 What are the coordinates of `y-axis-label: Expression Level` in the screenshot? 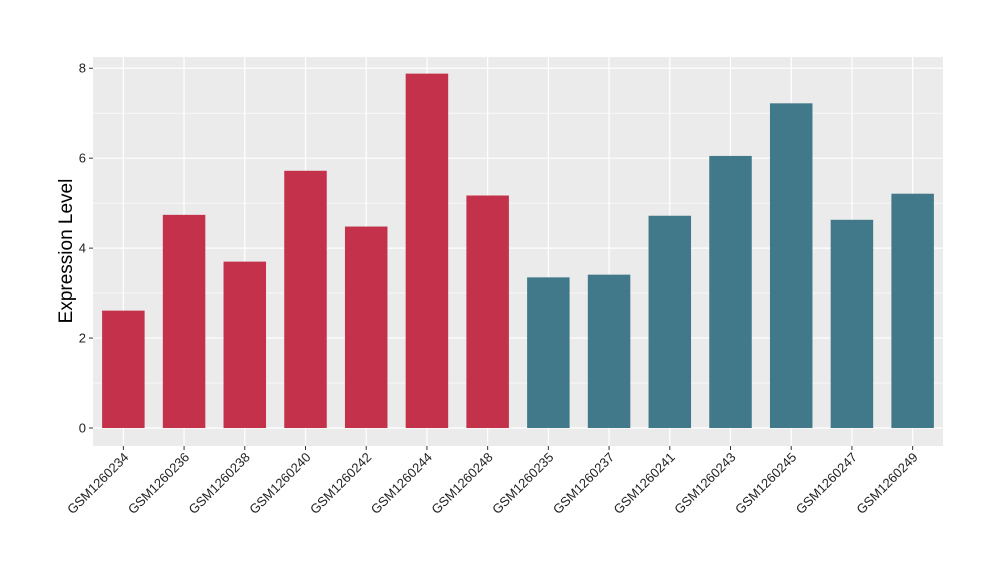 It's located at (66, 251).